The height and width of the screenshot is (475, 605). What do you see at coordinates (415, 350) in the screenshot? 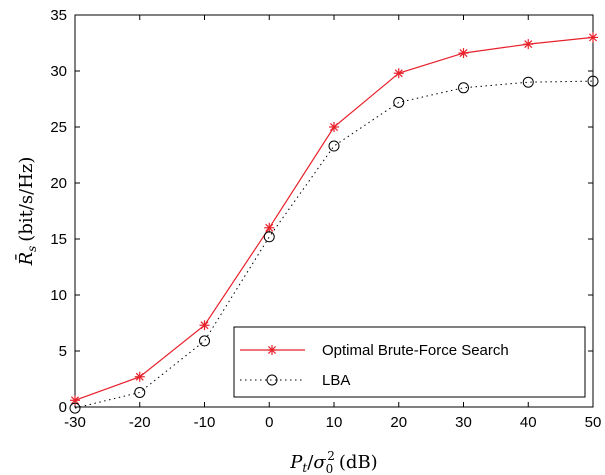
I see `legend-label-optimal: Optimal Brute-Force Search` at bounding box center [415, 350].